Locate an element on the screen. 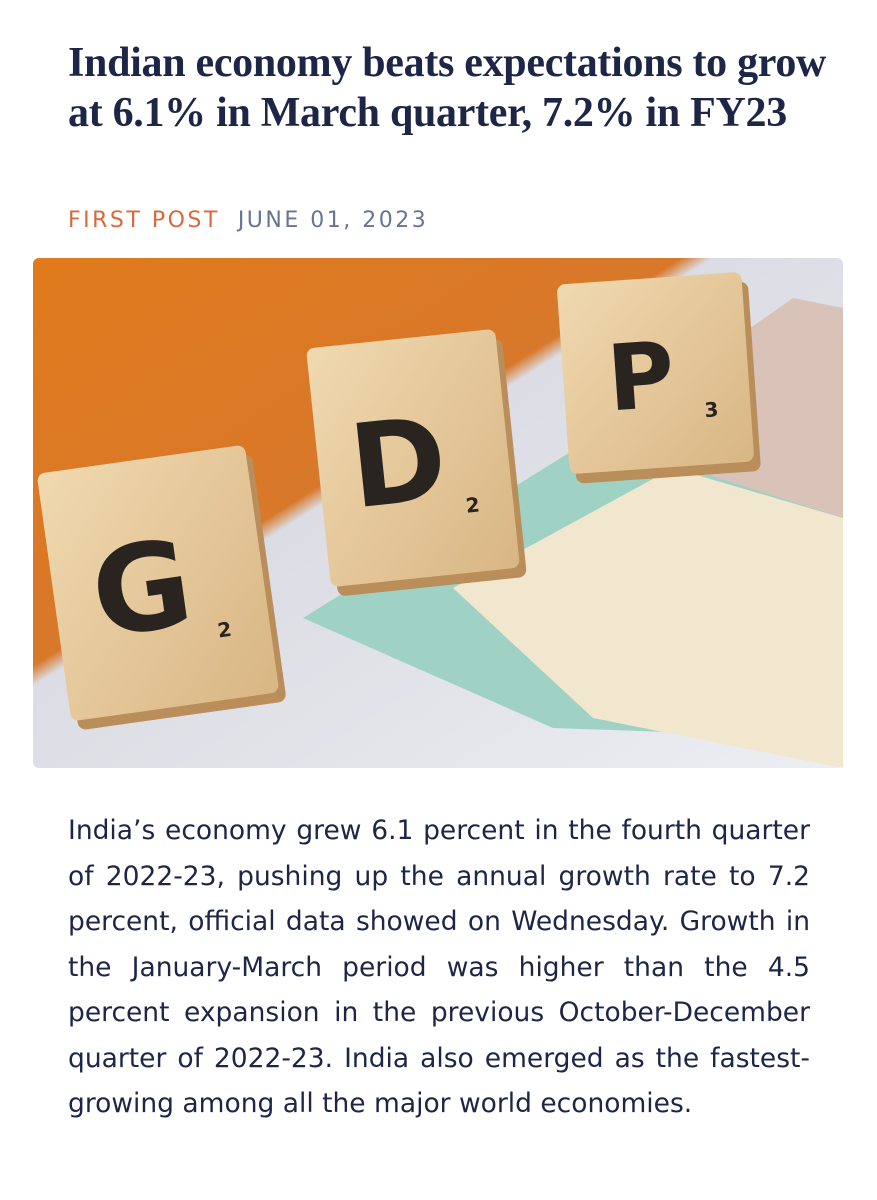 The width and height of the screenshot is (877, 1200). tile-score: 3 is located at coordinates (712, 409).